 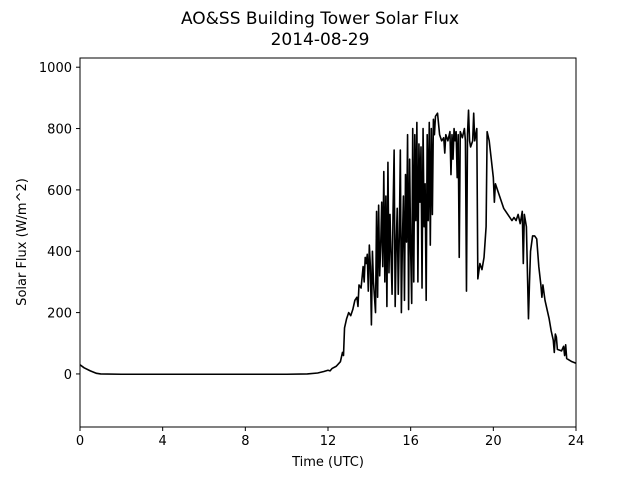 What do you see at coordinates (410, 441) in the screenshot?
I see `x-tick-label: 16` at bounding box center [410, 441].